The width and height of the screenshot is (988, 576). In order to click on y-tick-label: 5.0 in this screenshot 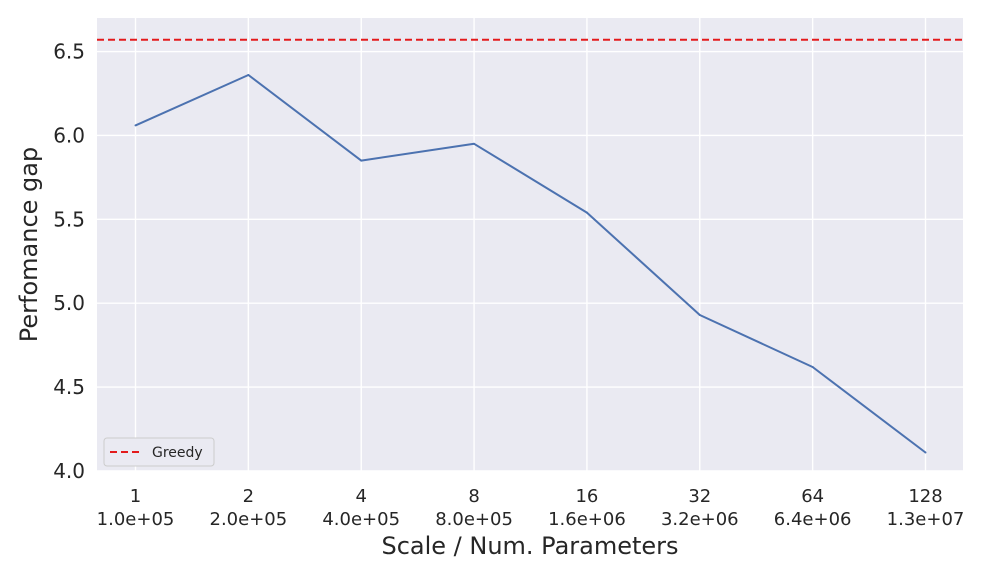, I will do `click(69, 303)`.